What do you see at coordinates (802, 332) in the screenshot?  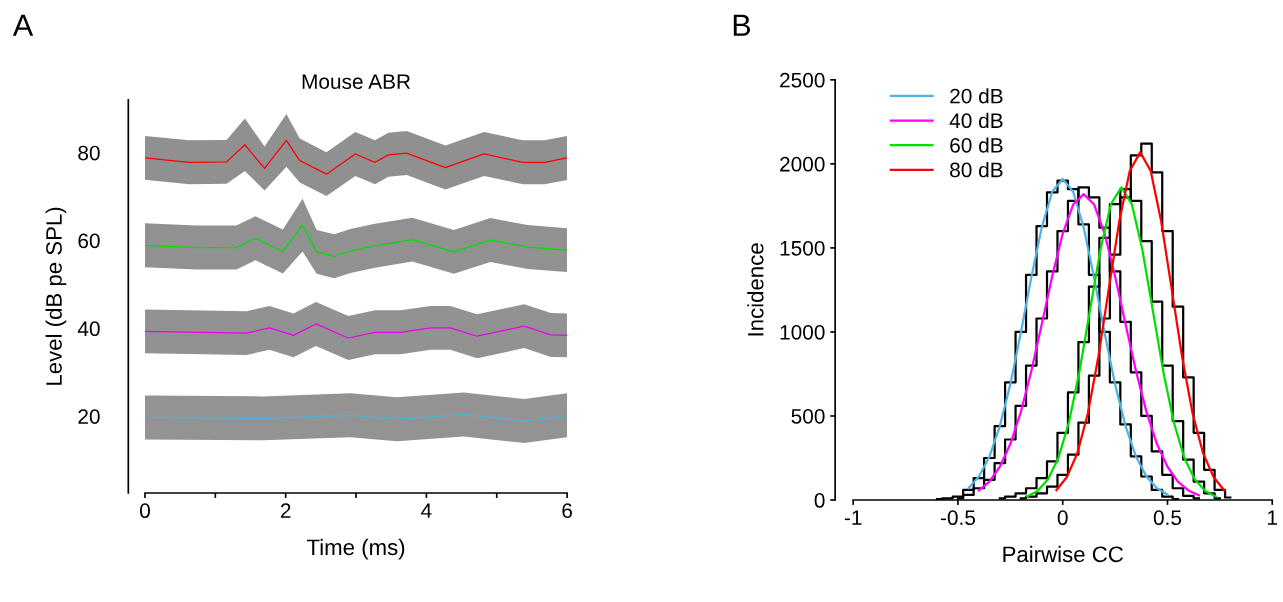 I see `y-tick-label: 1000` at bounding box center [802, 332].